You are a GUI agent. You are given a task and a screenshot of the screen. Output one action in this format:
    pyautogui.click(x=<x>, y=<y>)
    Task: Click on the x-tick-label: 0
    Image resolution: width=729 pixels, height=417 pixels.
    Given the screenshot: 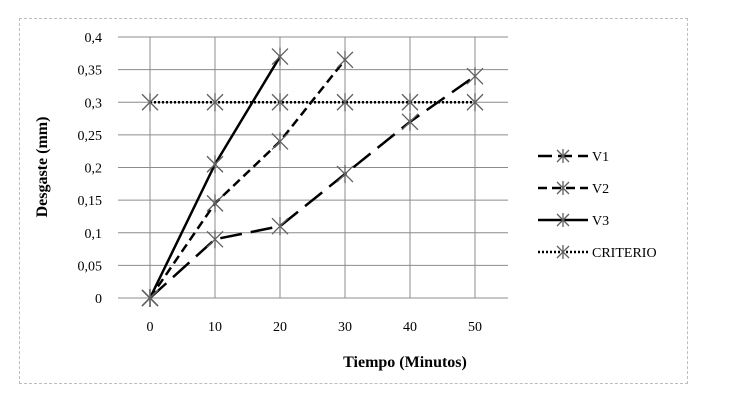 What is the action you would take?
    pyautogui.click(x=150, y=327)
    